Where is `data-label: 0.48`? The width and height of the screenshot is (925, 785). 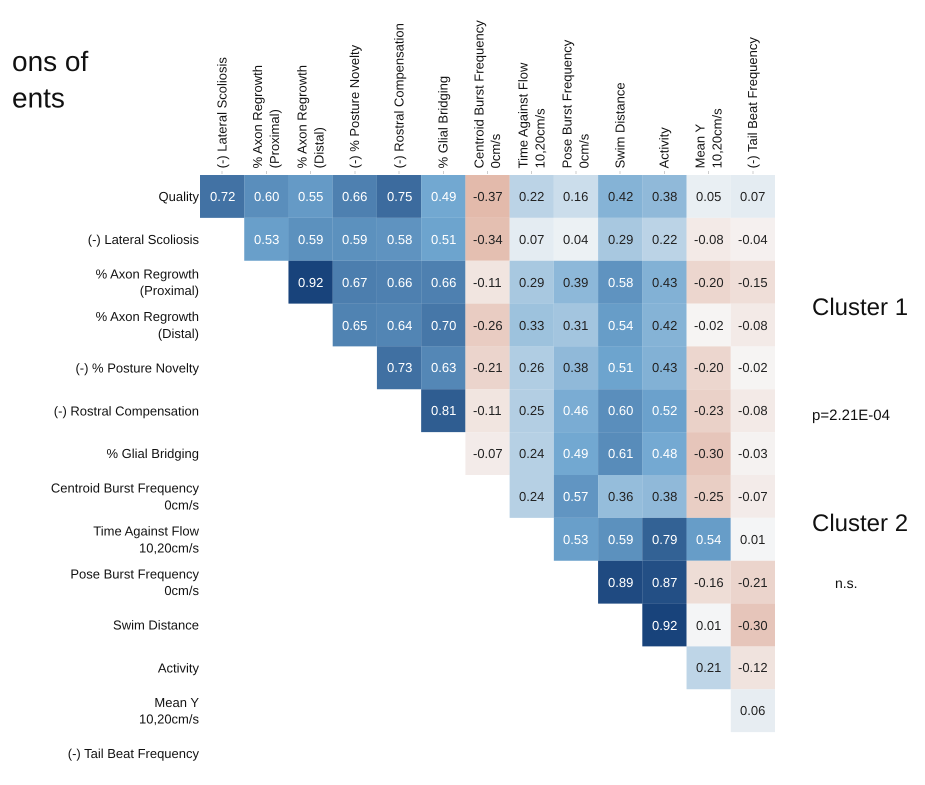 data-label: 0.48 is located at coordinates (665, 453).